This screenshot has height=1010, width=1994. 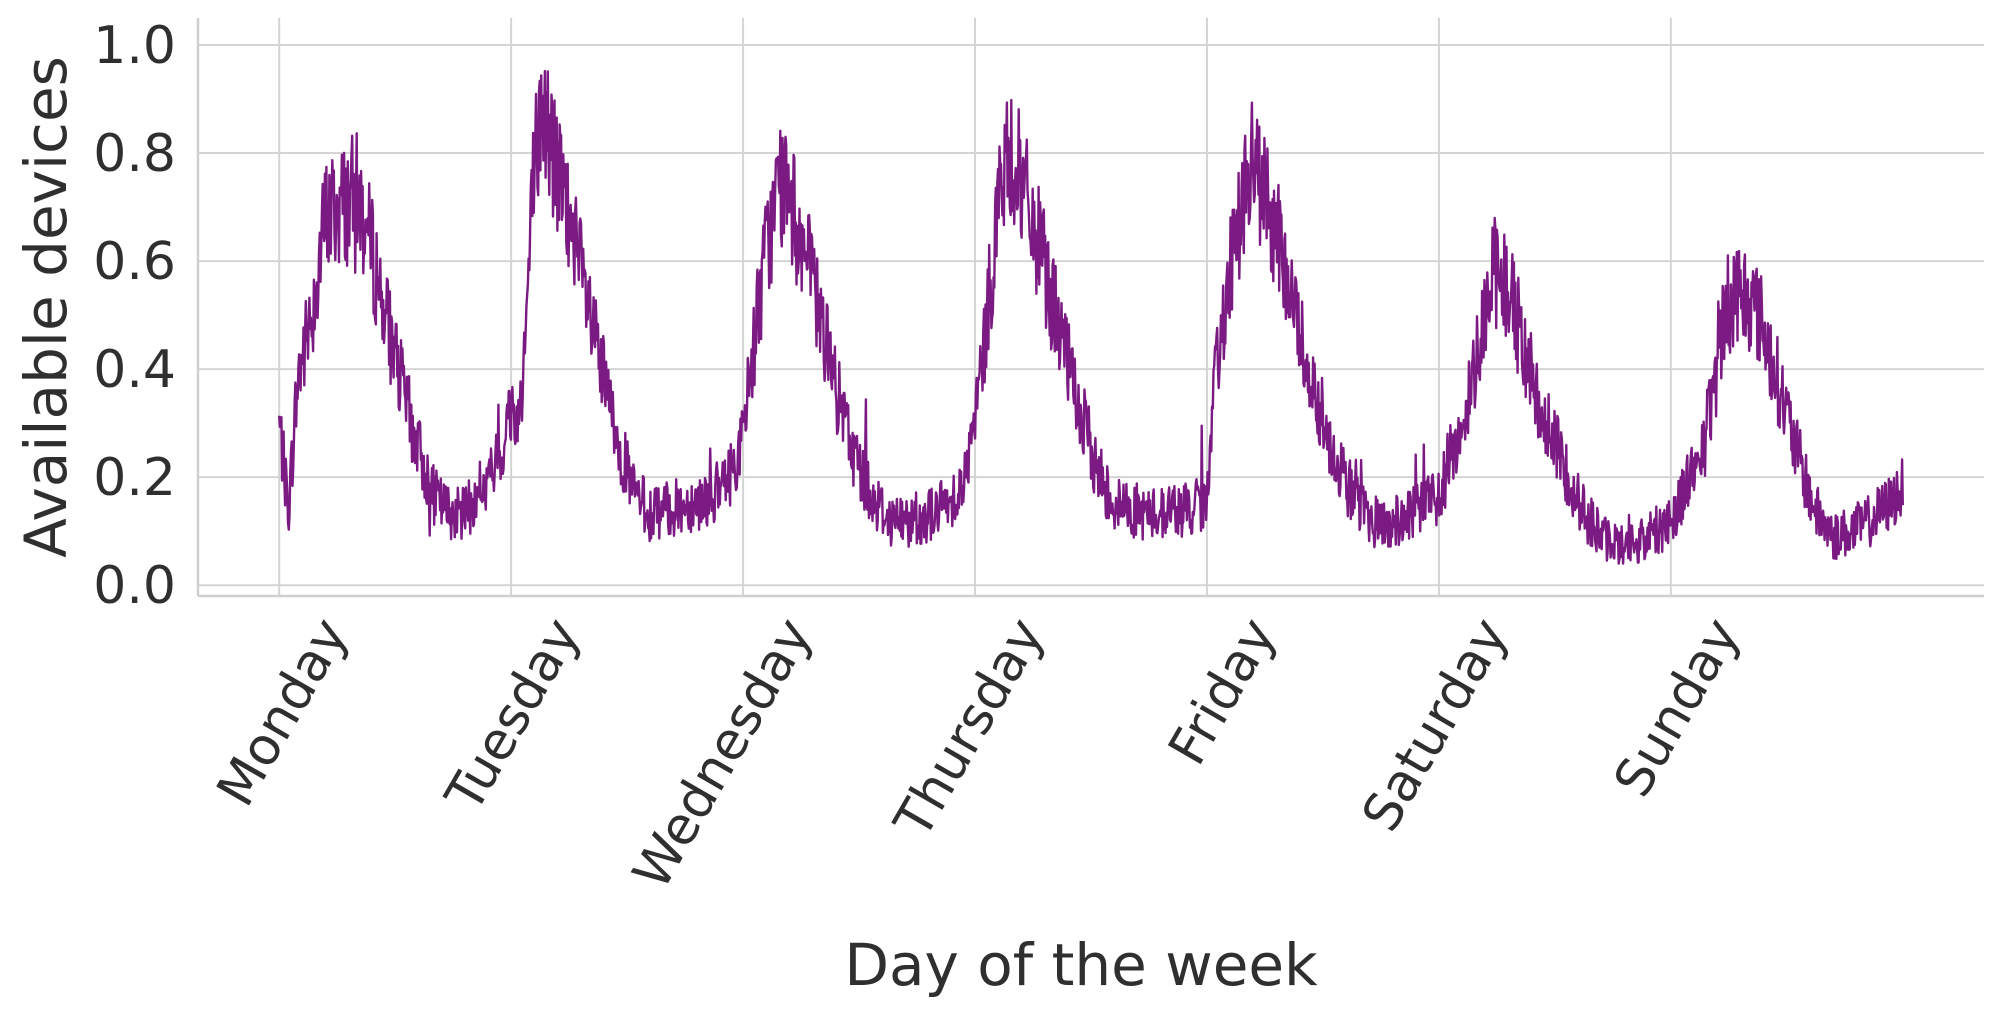 I want to click on y-tick-label: 1.0, so click(x=134, y=46).